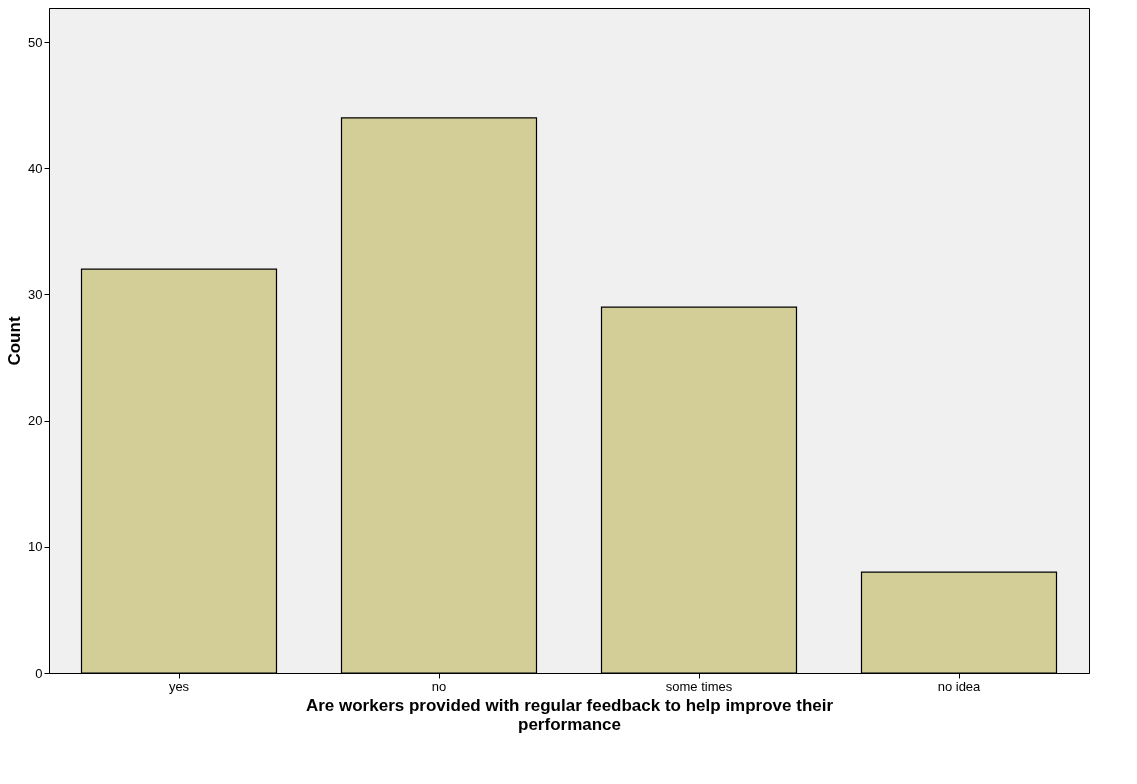 Image resolution: width=1137 pixels, height=784 pixels. I want to click on y-tick-label: 40, so click(35, 168).